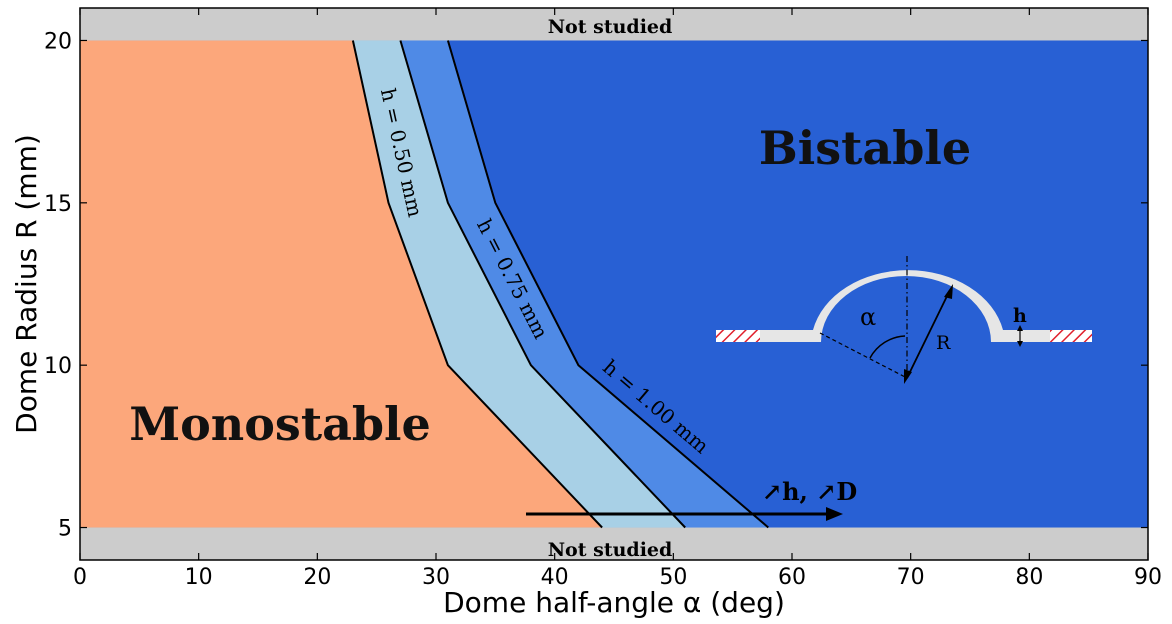  What do you see at coordinates (684, 514) in the screenshot?
I see `trend-arrow` at bounding box center [684, 514].